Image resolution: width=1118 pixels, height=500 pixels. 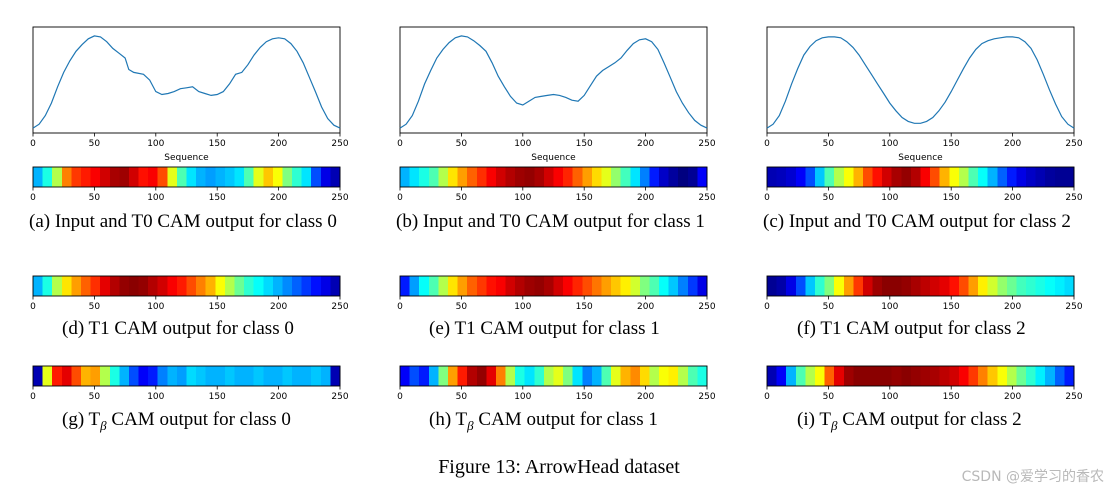 What do you see at coordinates (814, 419) in the screenshot?
I see `caption-i-prefix: (i) T` at bounding box center [814, 419].